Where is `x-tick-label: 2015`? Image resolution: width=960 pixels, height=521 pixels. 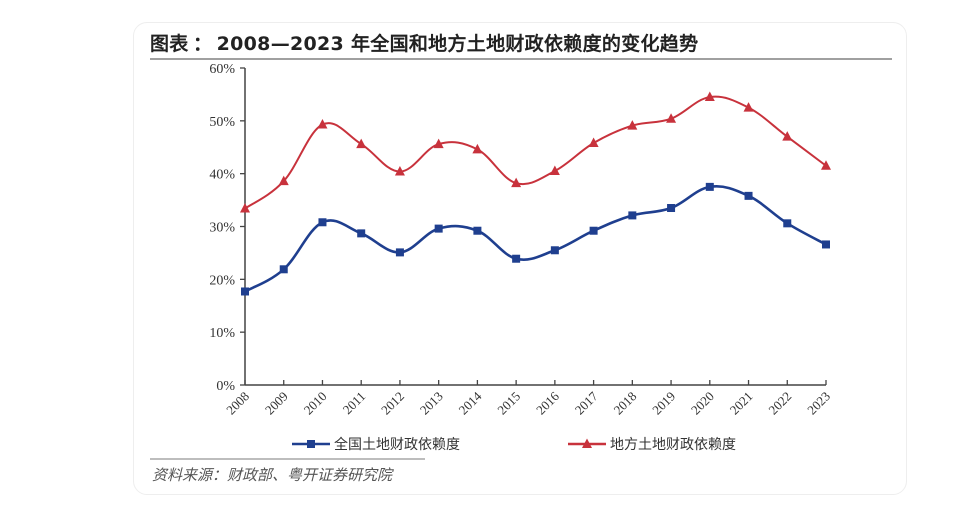
x-tick-label: 2015 is located at coordinates (508, 403).